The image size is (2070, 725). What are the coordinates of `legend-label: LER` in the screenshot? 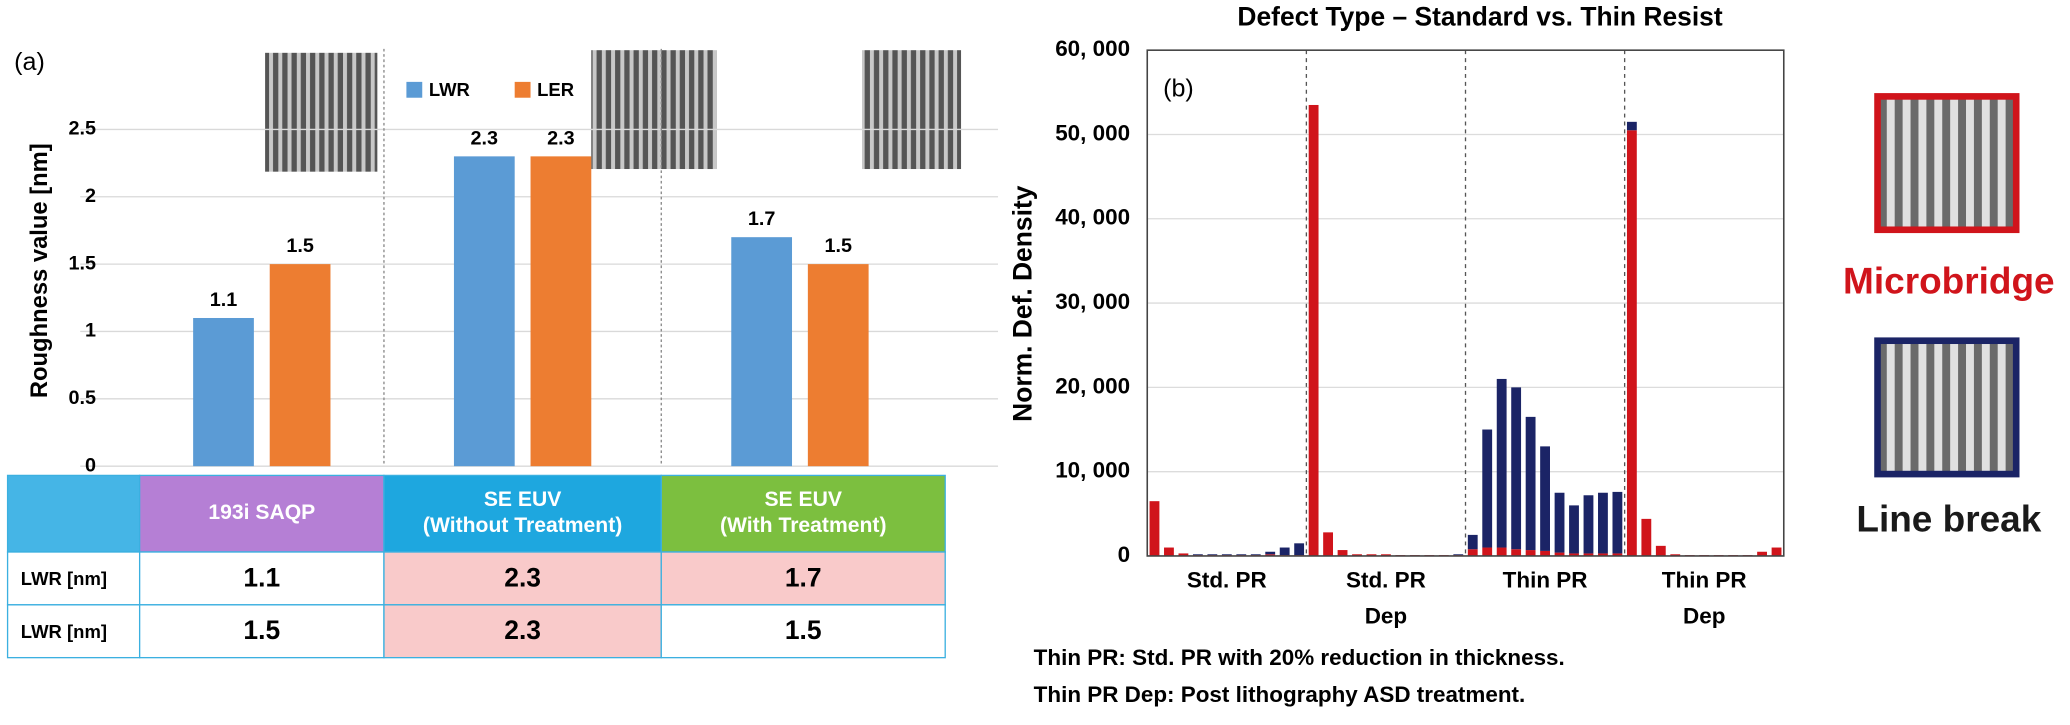 It's located at (555, 89).